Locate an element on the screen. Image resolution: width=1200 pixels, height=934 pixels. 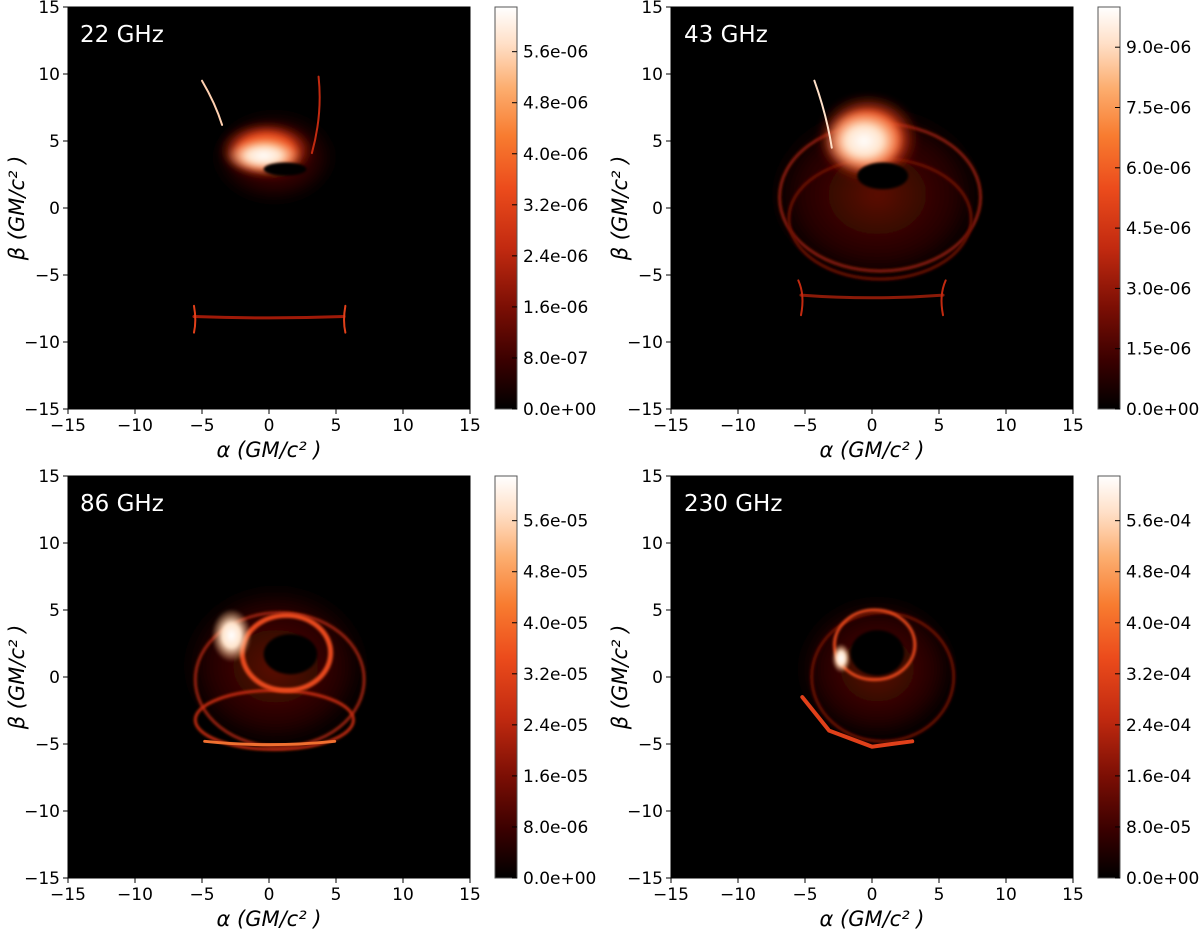
colorbar-tick-label: 1.5e-06 is located at coordinates (1158, 350).